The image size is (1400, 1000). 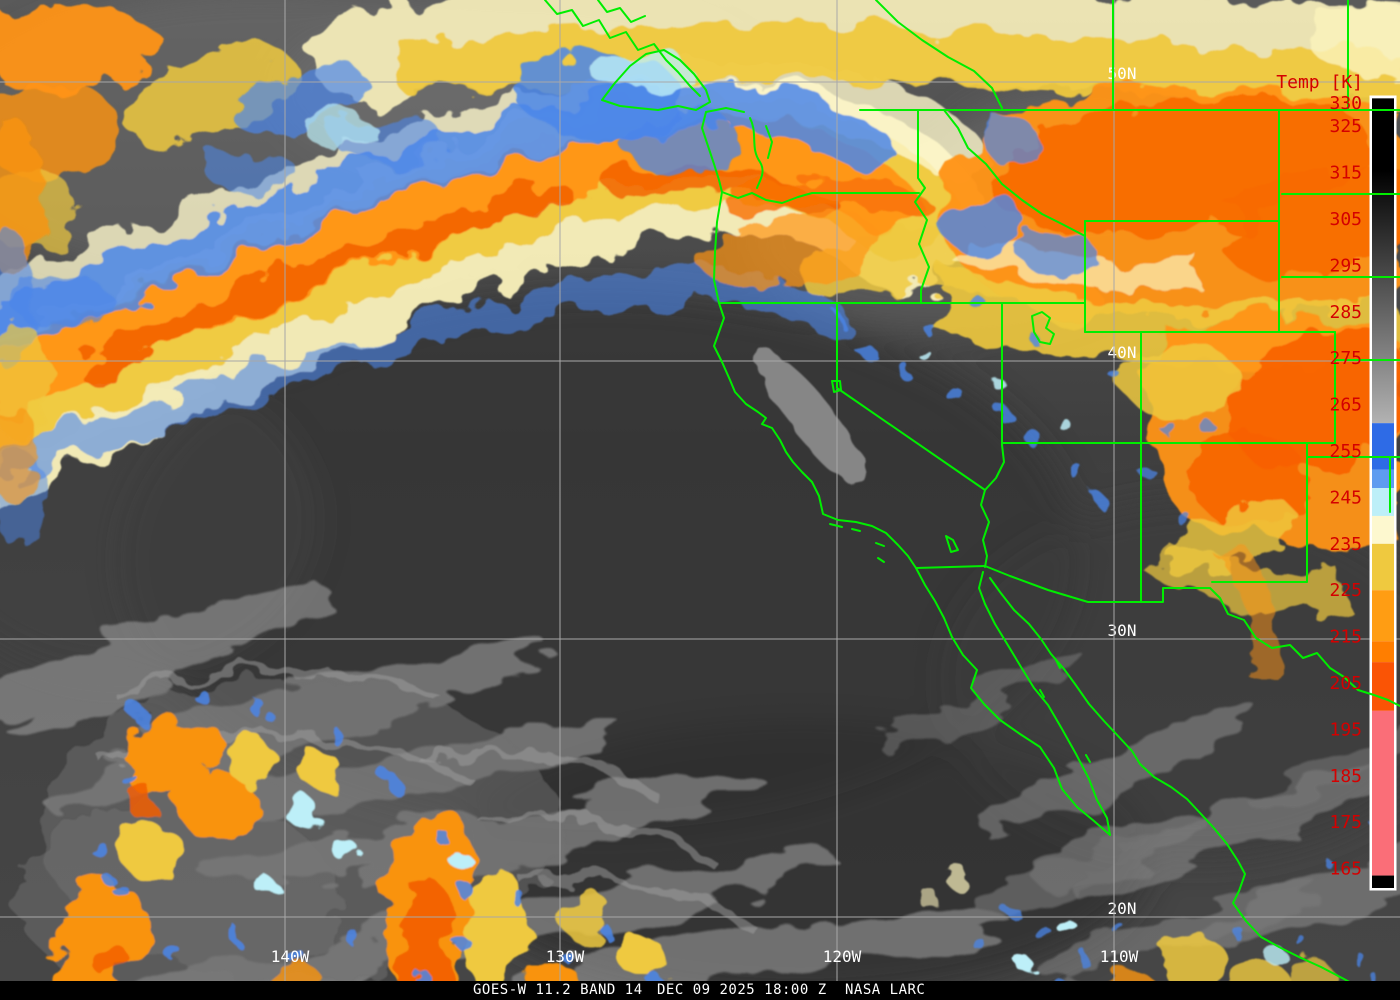 I want to click on colorbar-tick-255: 255, so click(x=1345, y=451).